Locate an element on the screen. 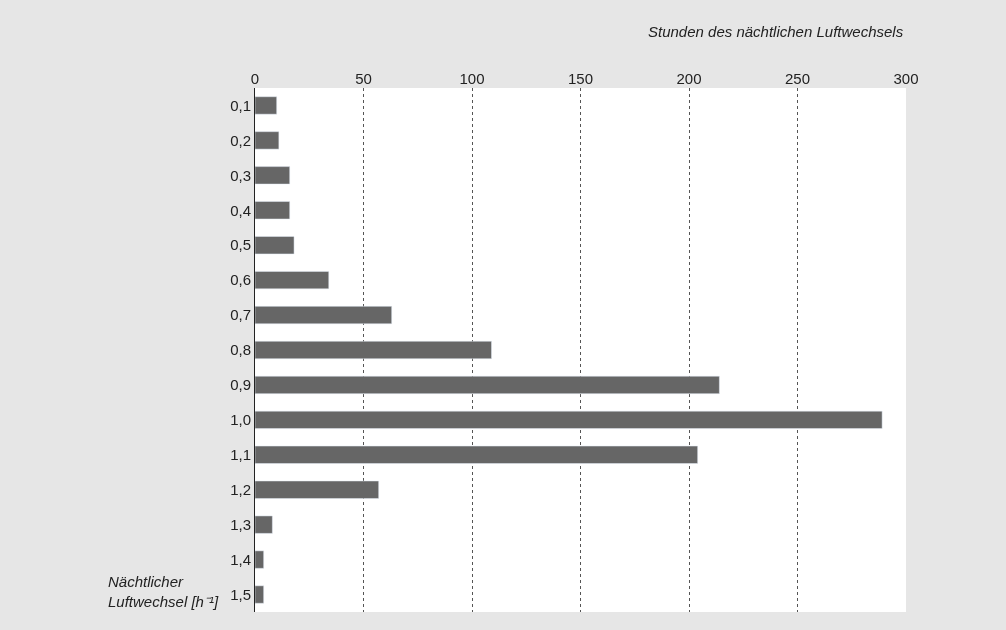  x-tick-label: 300 is located at coordinates (906, 78).